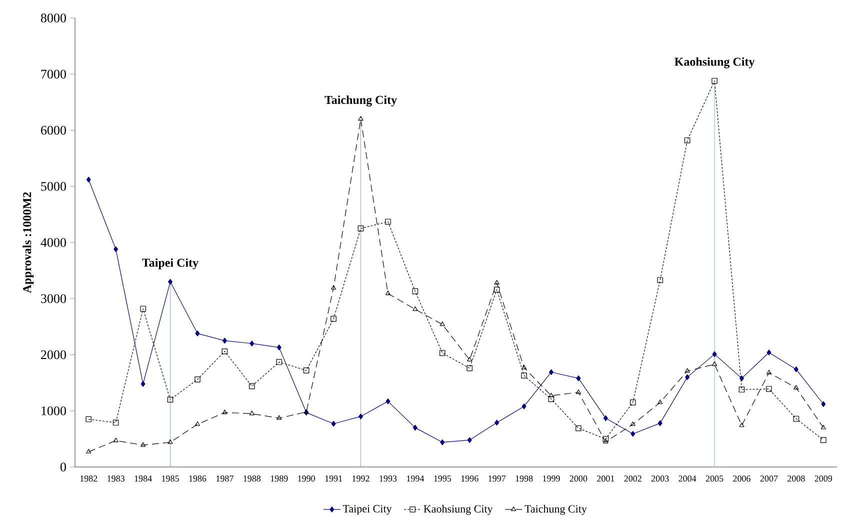  What do you see at coordinates (551, 479) in the screenshot?
I see `x-tick-label: 1999` at bounding box center [551, 479].